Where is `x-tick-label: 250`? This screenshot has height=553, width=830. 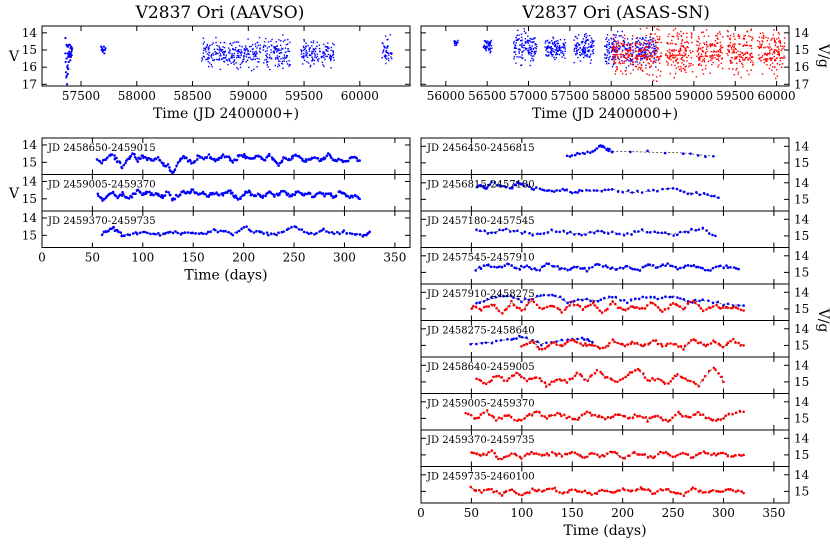
x-tick-label: 250 is located at coordinates (294, 258).